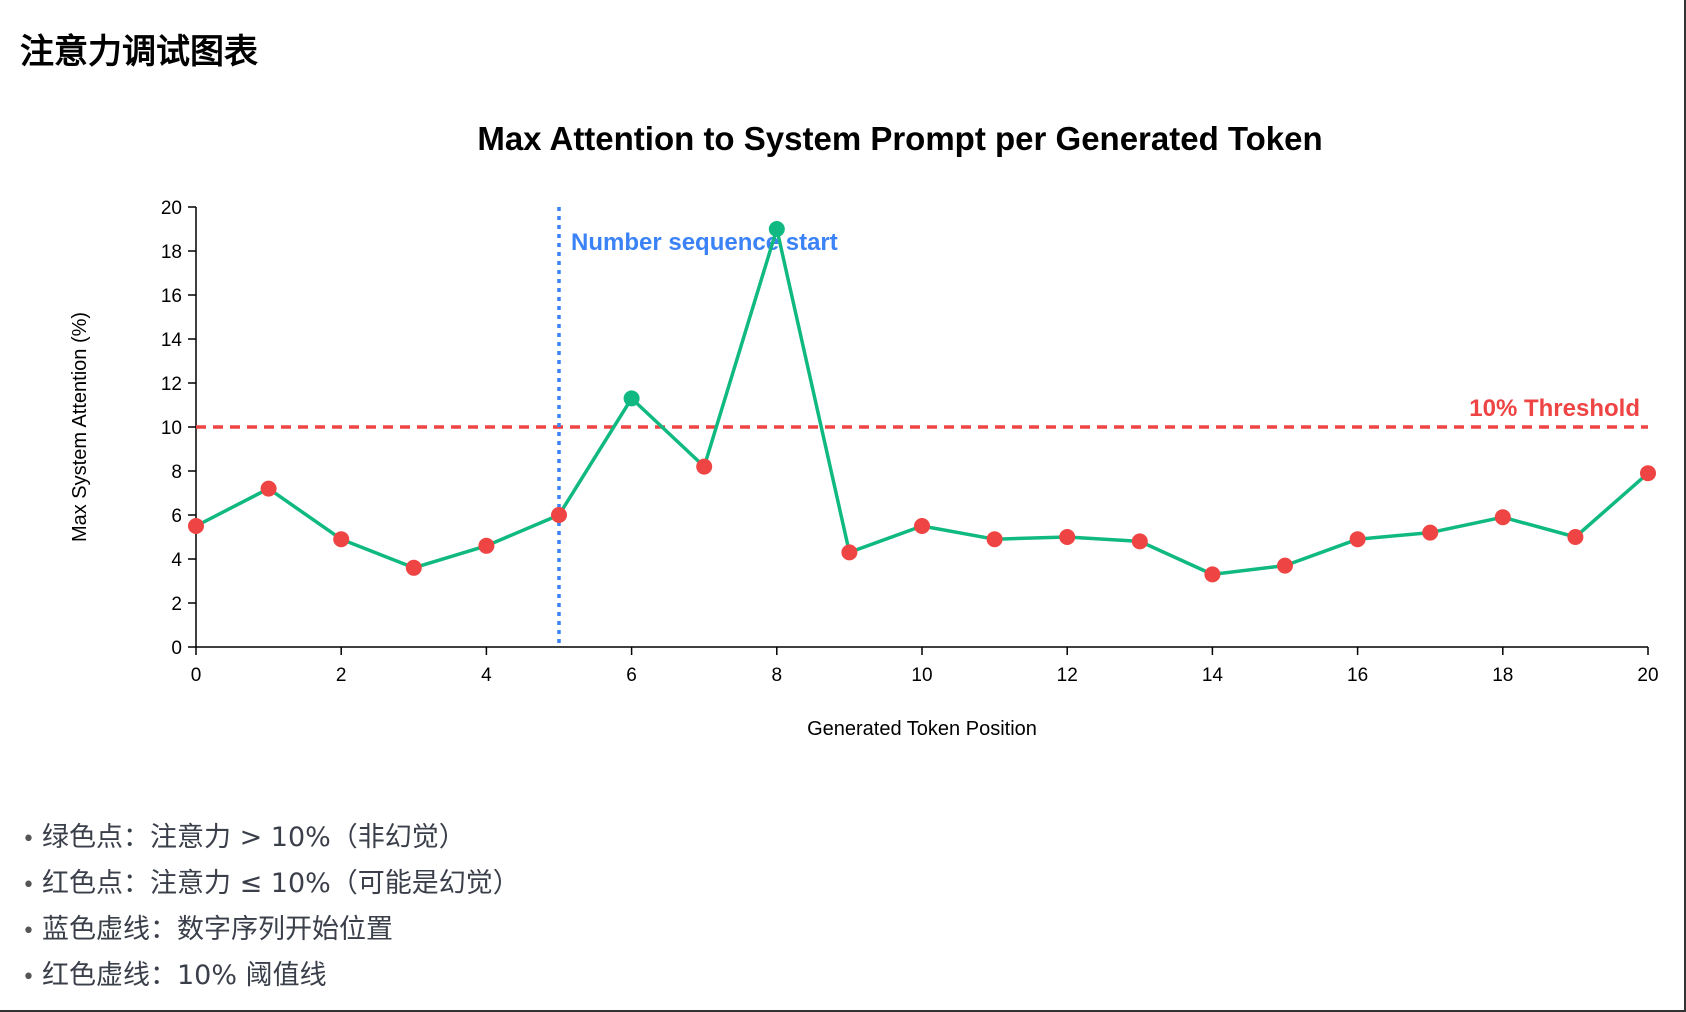  Describe the element at coordinates (843, 1011) in the screenshot. I see `window-bottom-border` at that location.